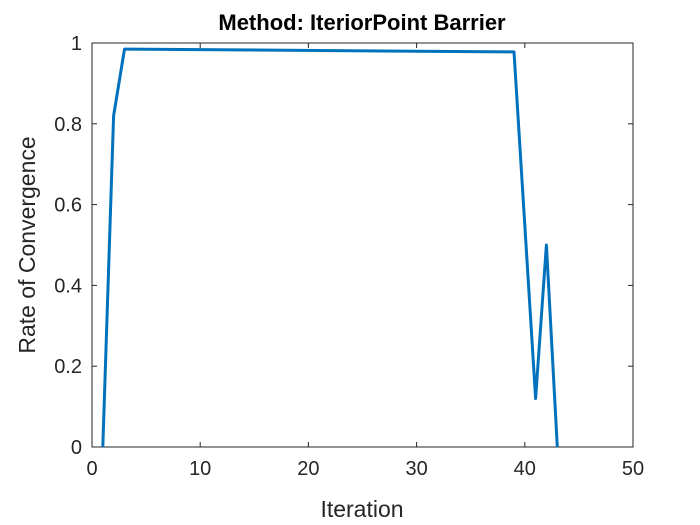  What do you see at coordinates (76, 44) in the screenshot?
I see `y-tick-label: 1` at bounding box center [76, 44].